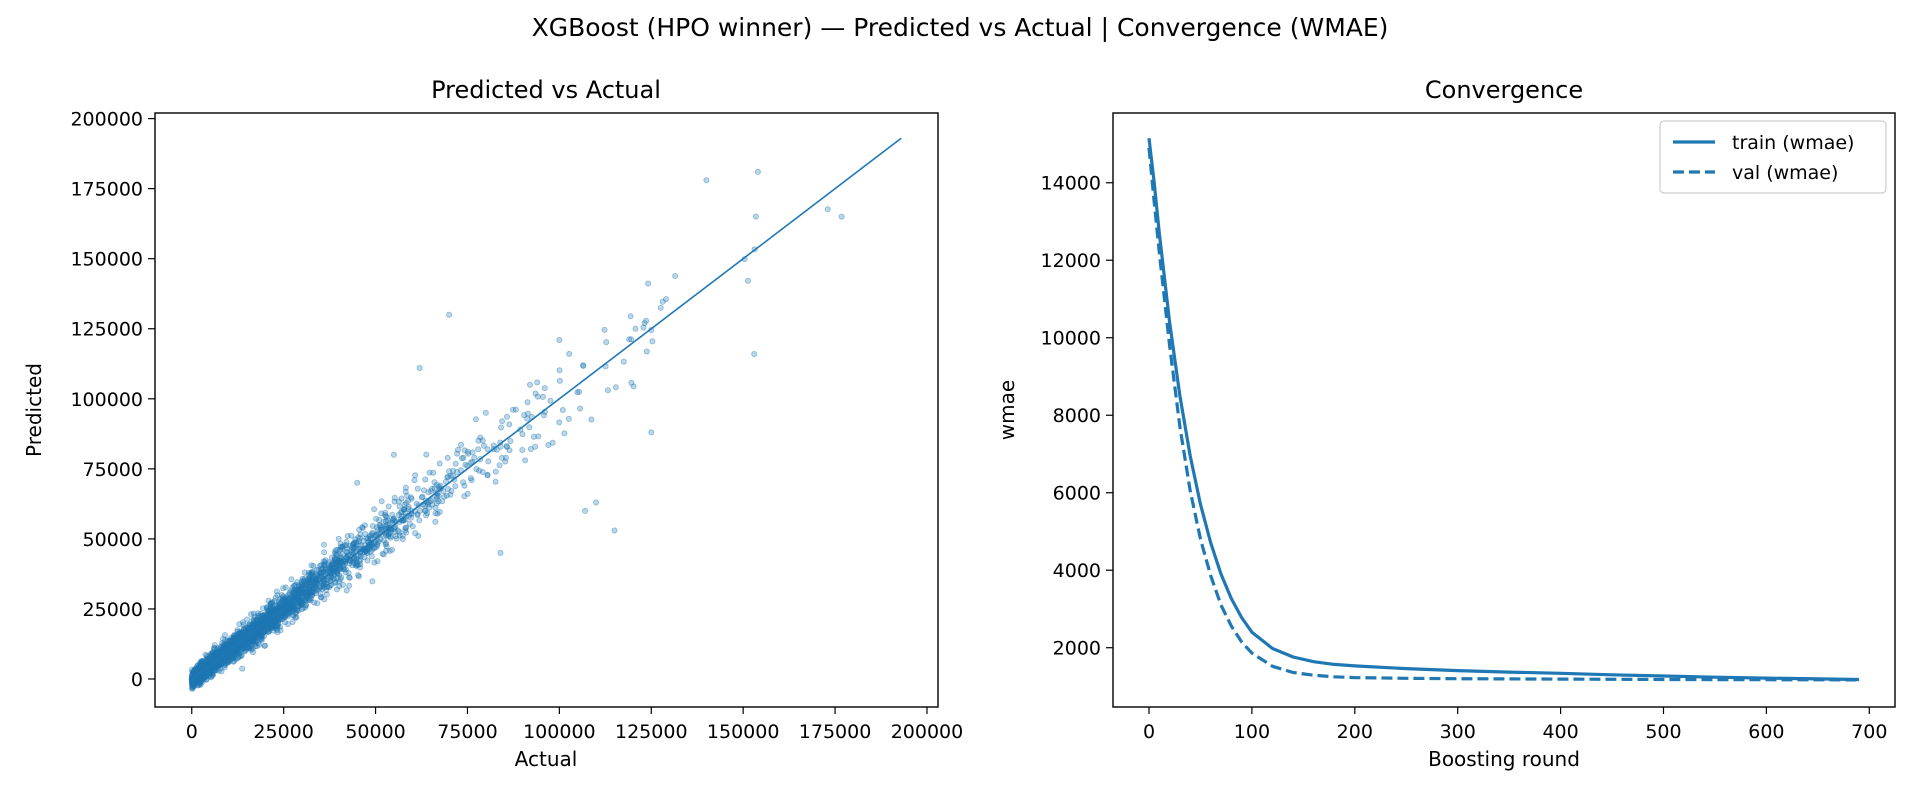 This screenshot has height=800, width=1920. Describe the element at coordinates (106, 120) in the screenshot. I see `y-tick-label: 200000` at that location.